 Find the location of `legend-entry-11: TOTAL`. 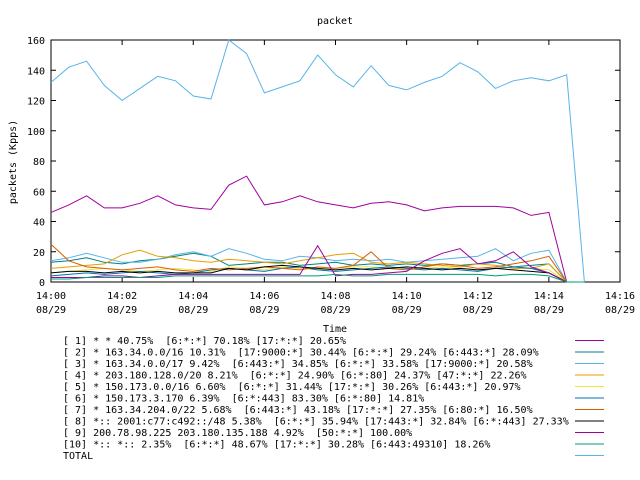

legend-entry-11: TOTAL is located at coordinates (78, 456).